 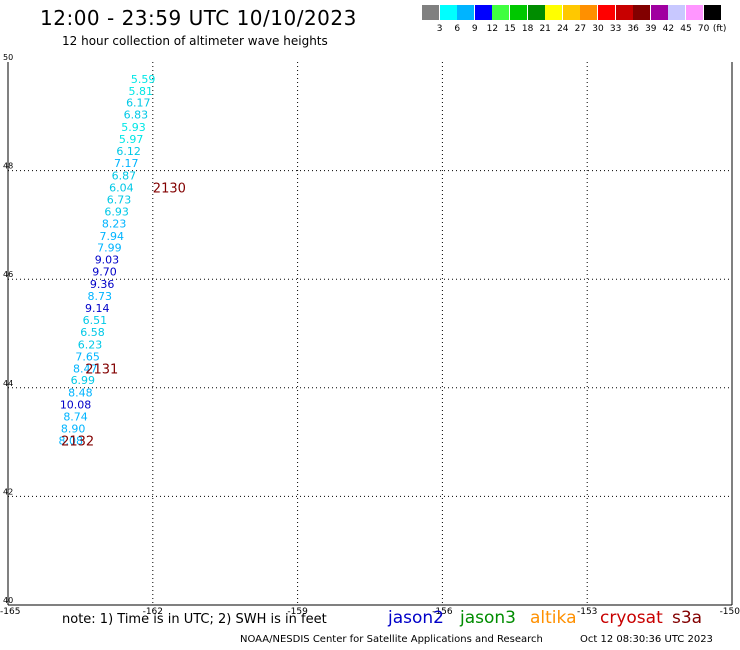 What do you see at coordinates (131, 139) in the screenshot?
I see `data-point-label: 5.97` at bounding box center [131, 139].